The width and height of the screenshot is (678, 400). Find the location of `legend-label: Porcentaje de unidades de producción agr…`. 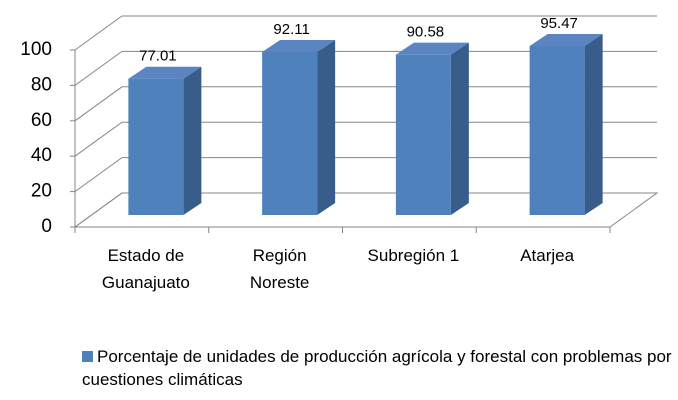

legend-label: Porcentaje de unidades de producción agr… is located at coordinates (377, 368).